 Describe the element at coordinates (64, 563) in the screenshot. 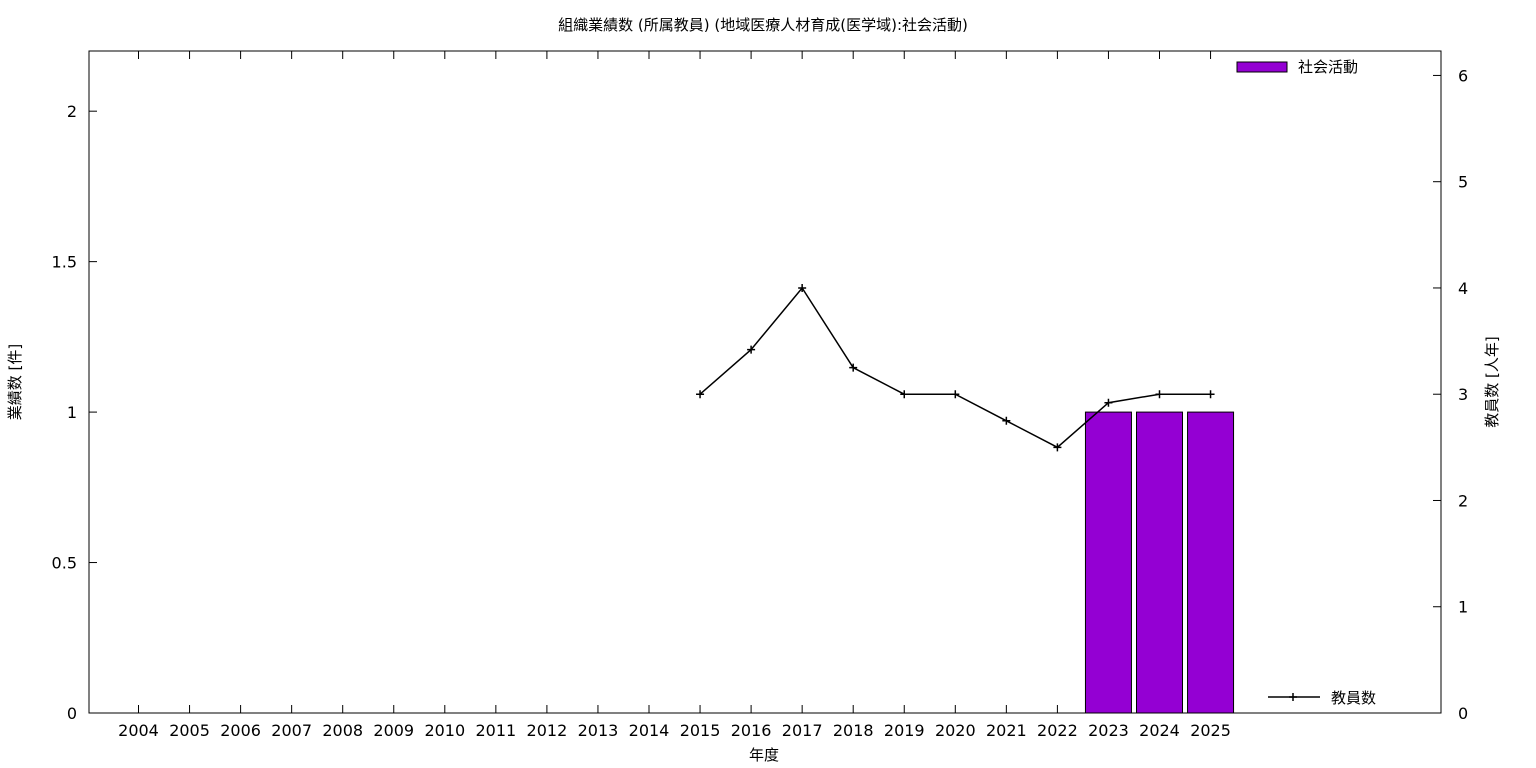

I see `left-tick-label: 0.5` at that location.